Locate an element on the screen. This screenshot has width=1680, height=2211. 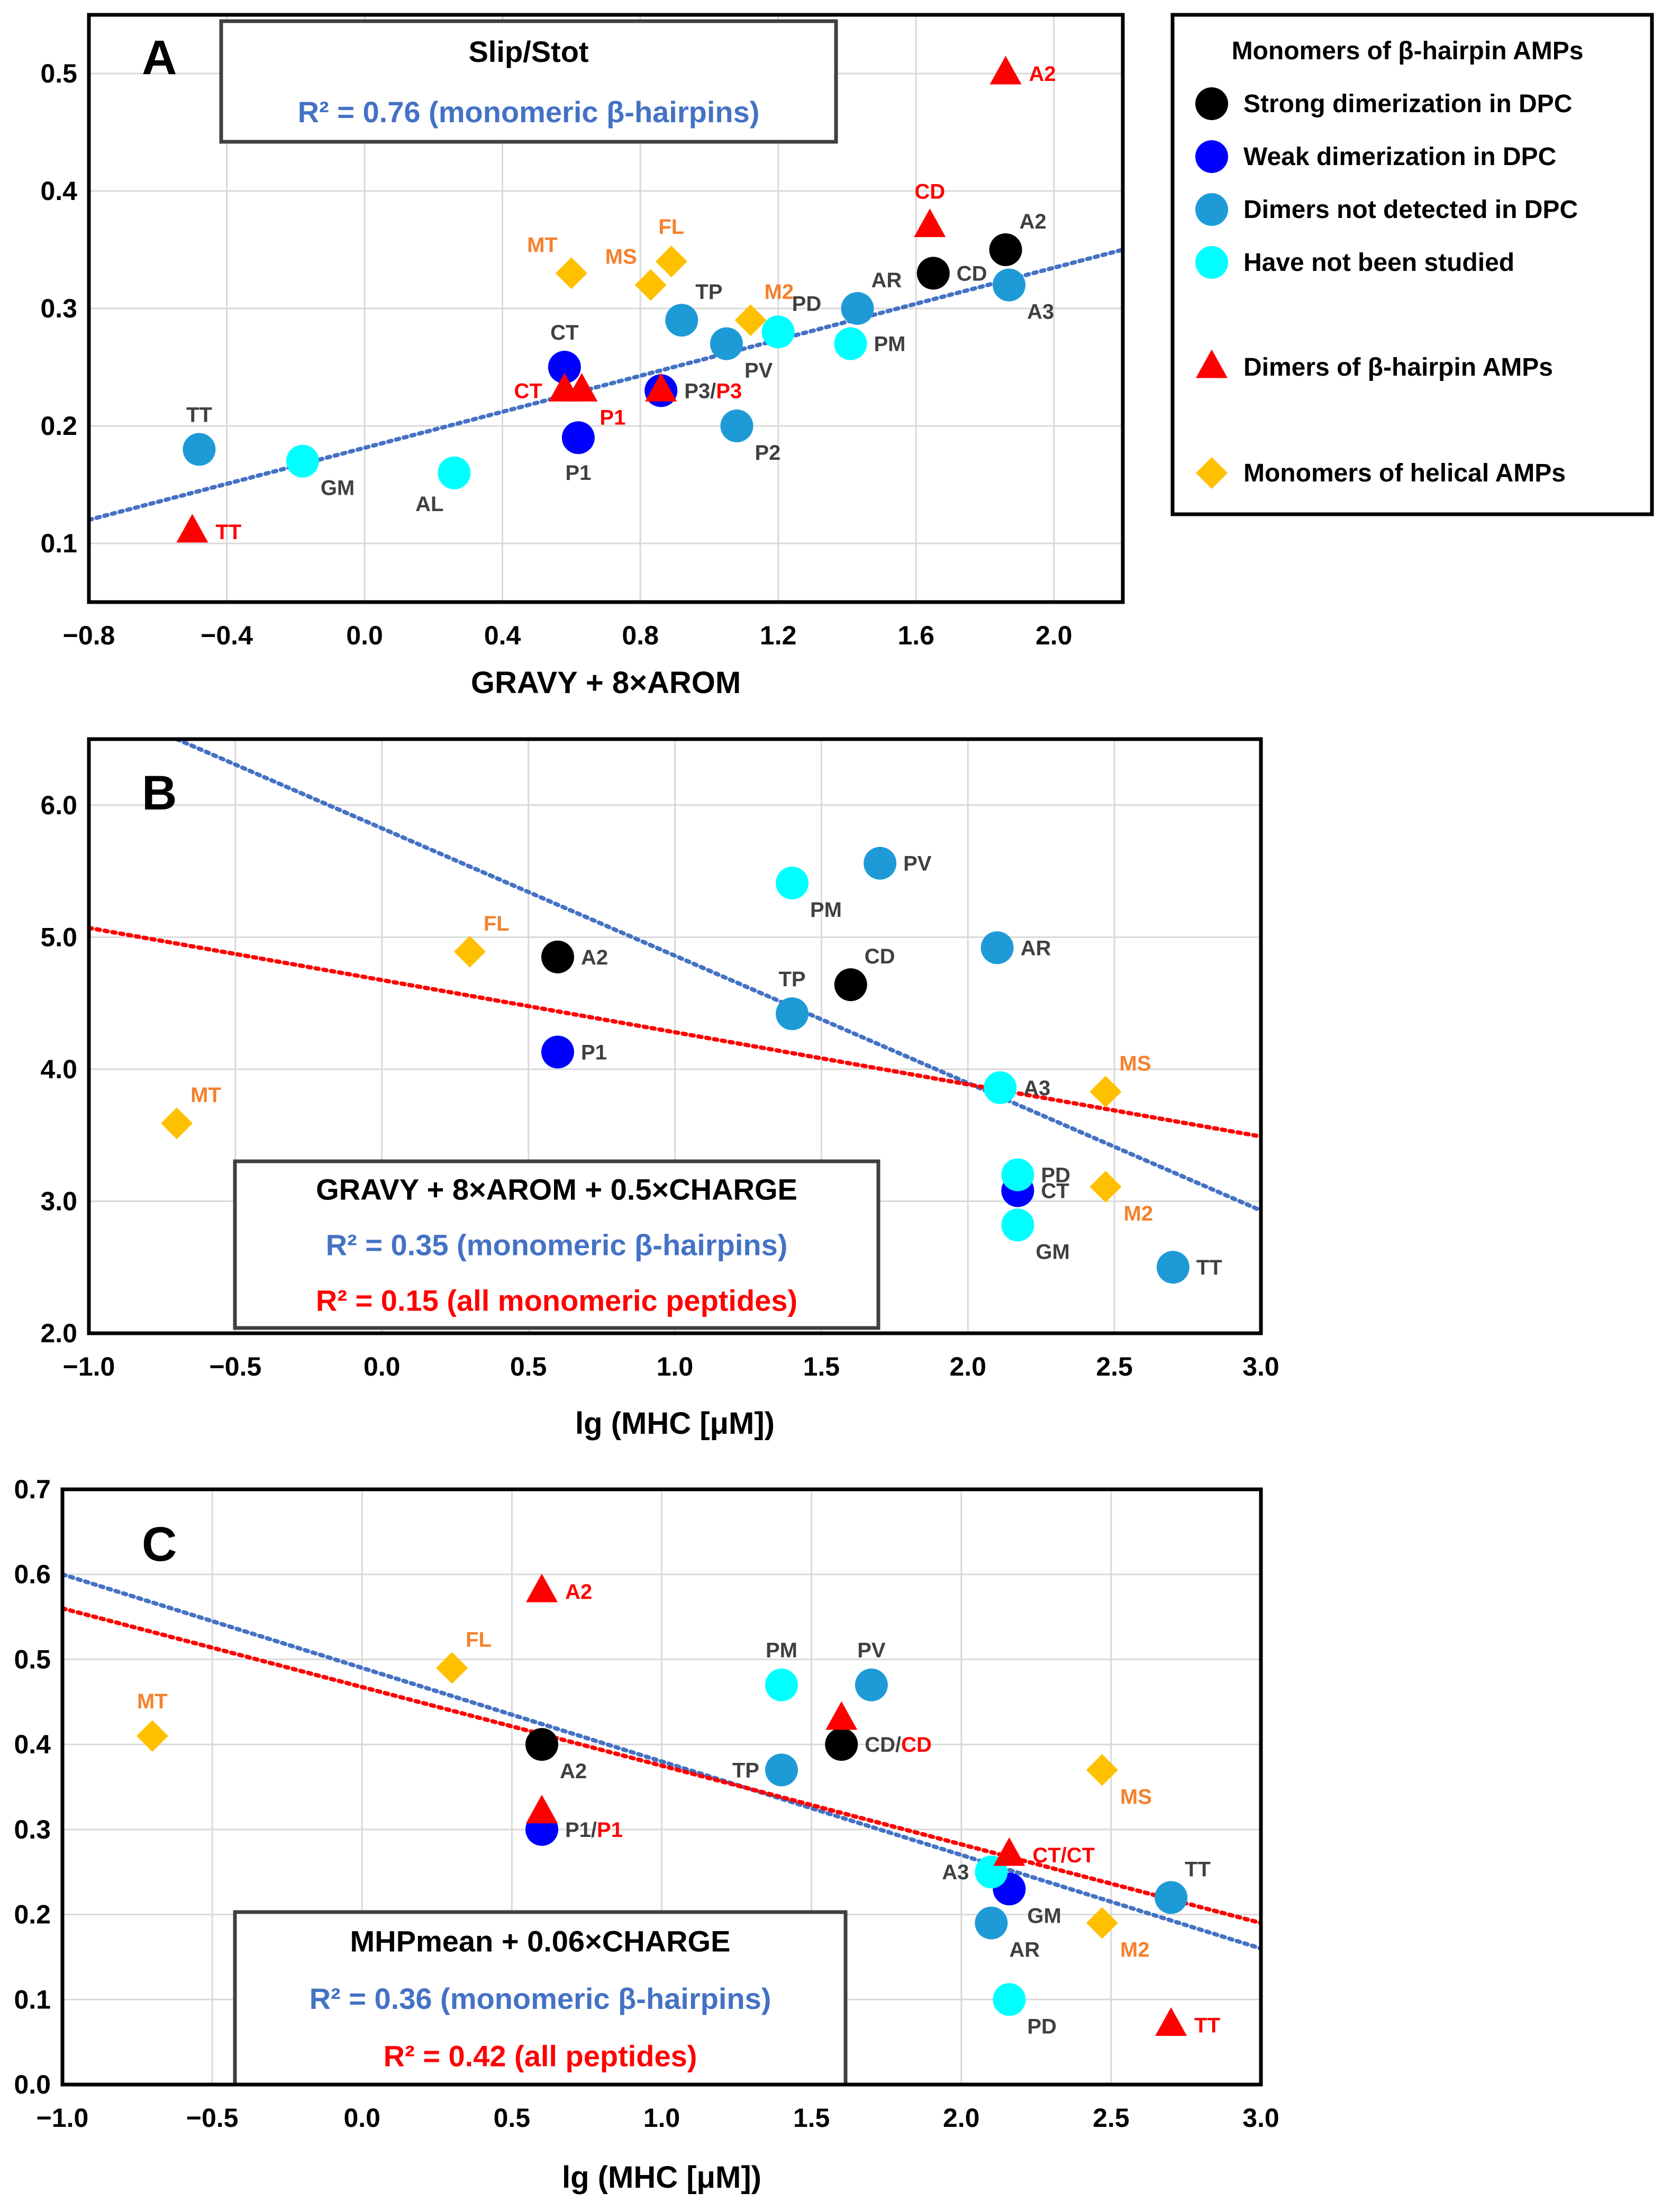
y-tick-label: 3.0 is located at coordinates (58, 1201).